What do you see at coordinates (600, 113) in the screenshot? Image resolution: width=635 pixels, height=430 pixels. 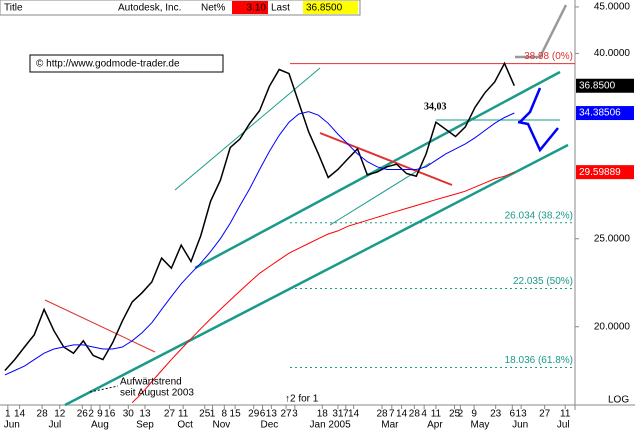 I see `last-label: 34.38506` at bounding box center [600, 113].